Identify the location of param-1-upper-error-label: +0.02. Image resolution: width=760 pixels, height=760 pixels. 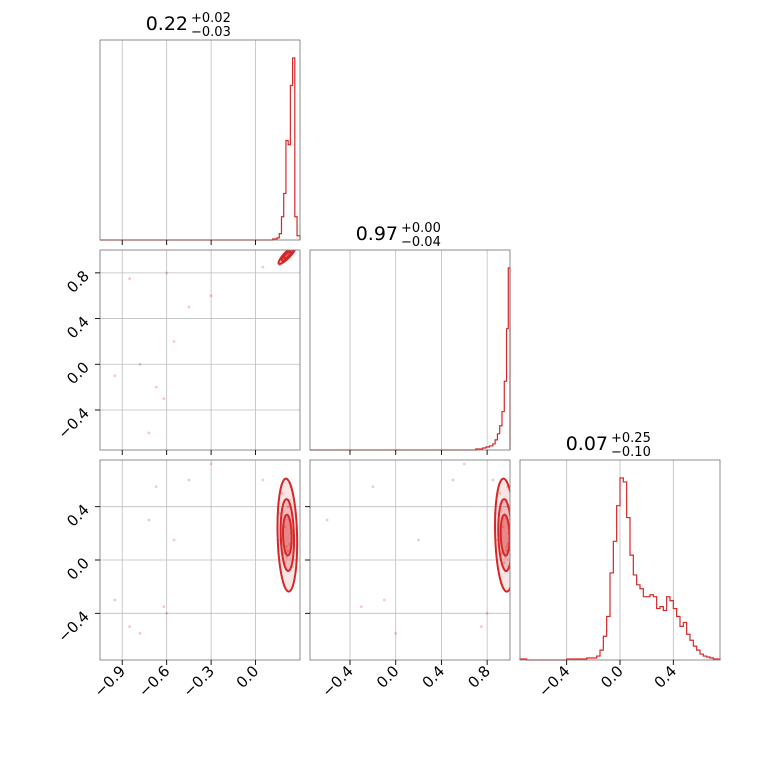
(211, 18).